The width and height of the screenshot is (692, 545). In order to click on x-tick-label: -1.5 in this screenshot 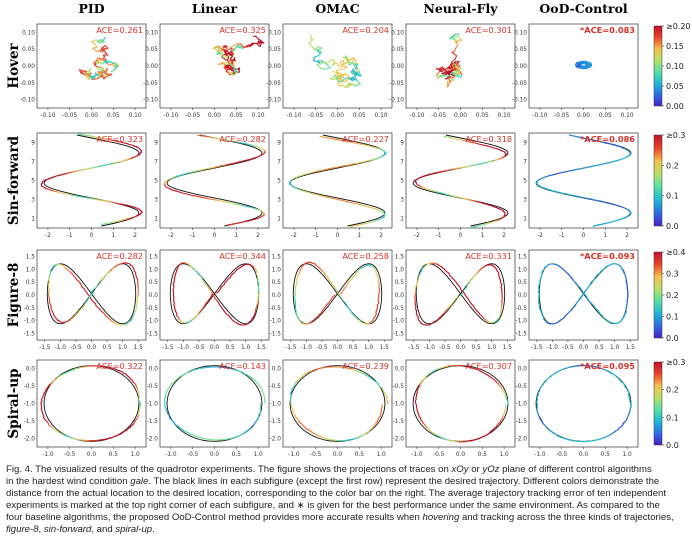, I will do `click(291, 348)`.